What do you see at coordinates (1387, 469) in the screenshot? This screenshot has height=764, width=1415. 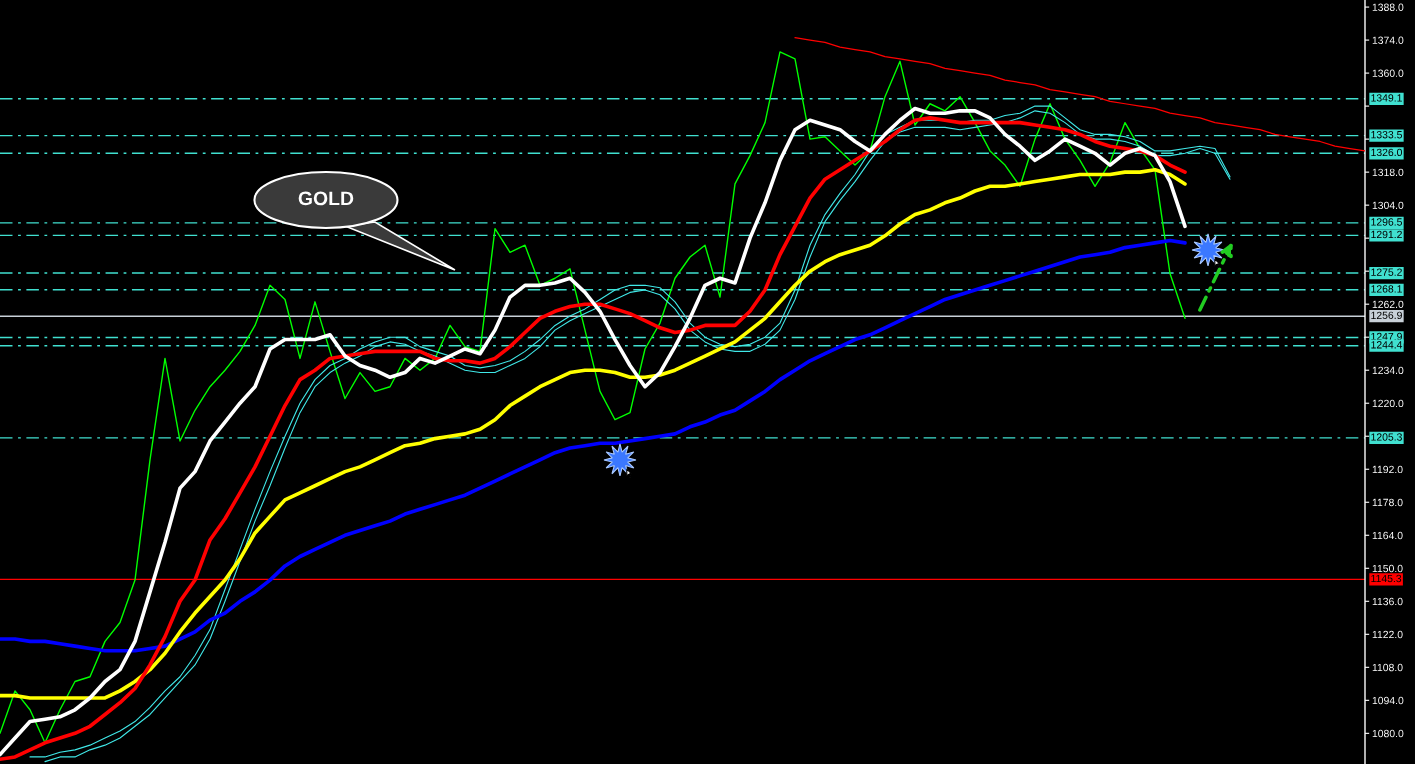 I see `y-tick-label: 1192.0` at bounding box center [1387, 469].